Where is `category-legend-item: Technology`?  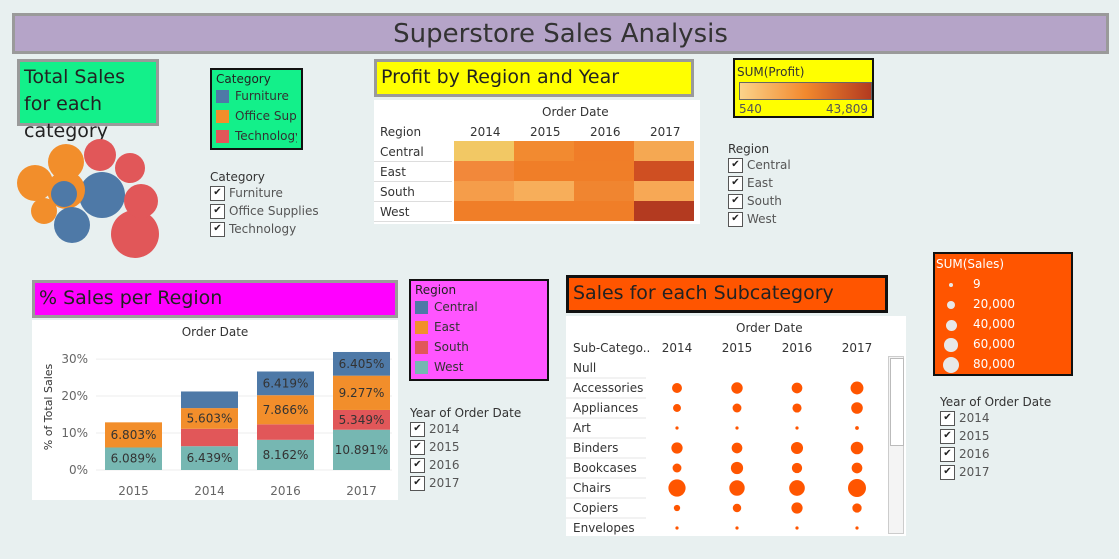 category-legend-item: Technology is located at coordinates (256, 136).